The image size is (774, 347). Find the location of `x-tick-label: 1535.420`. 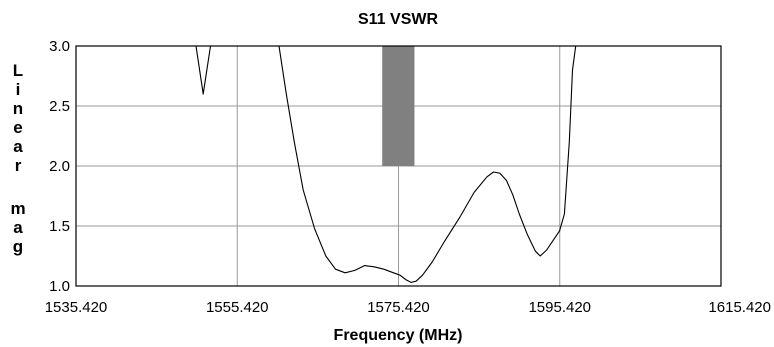

x-tick-label: 1535.420 is located at coordinates (76, 307).